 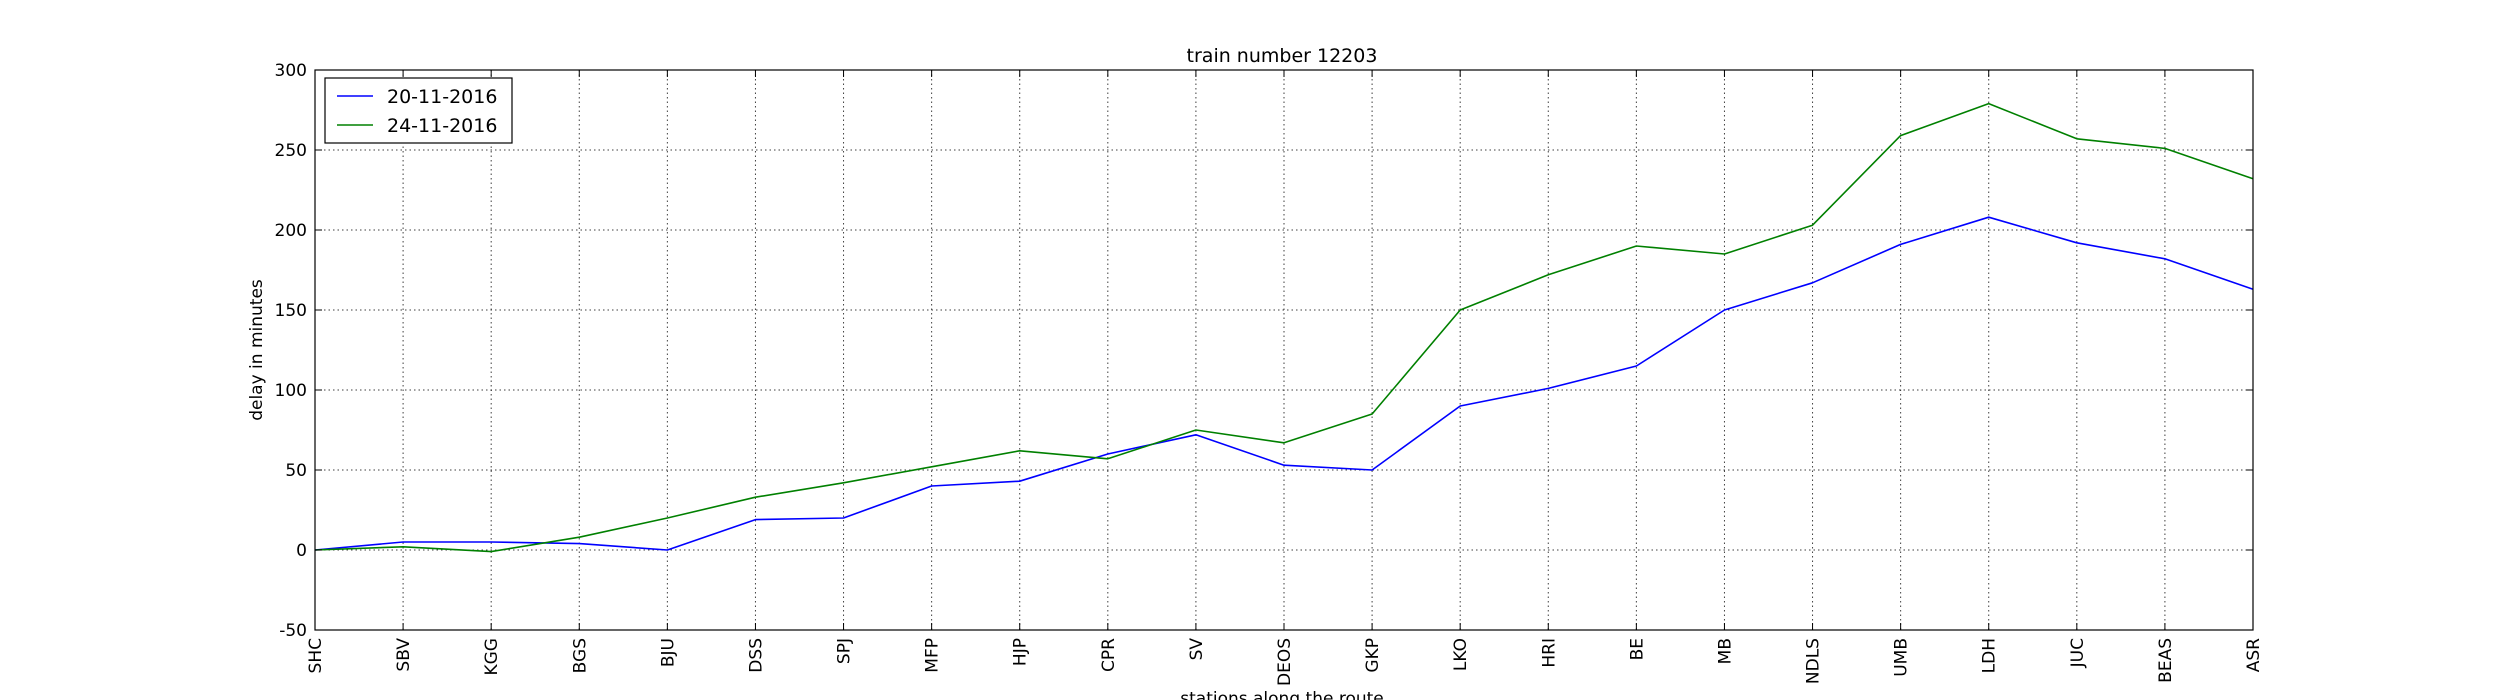 I want to click on x-tick-label-cpr: CPR, so click(x=1109, y=655).